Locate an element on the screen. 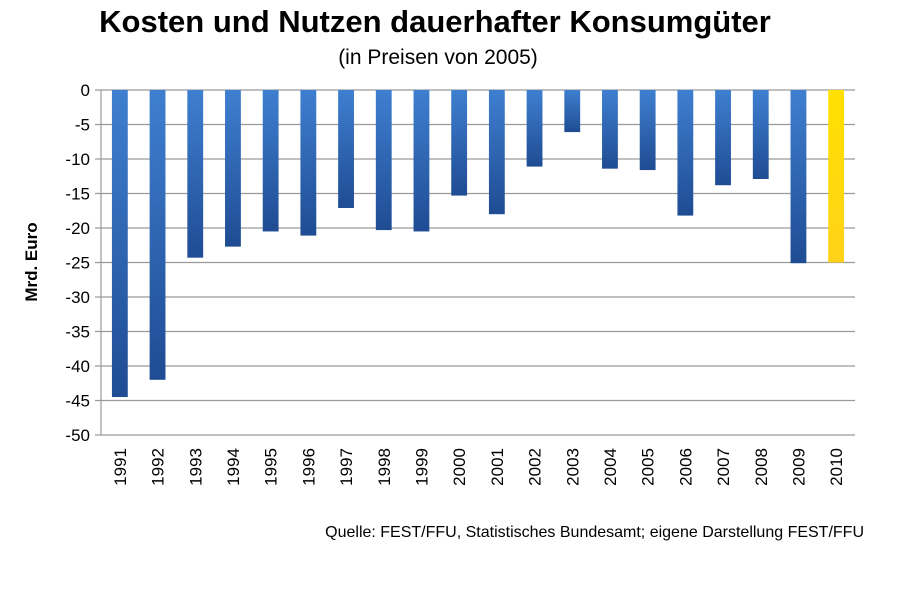  x-tick-label: 1993 is located at coordinates (195, 467).